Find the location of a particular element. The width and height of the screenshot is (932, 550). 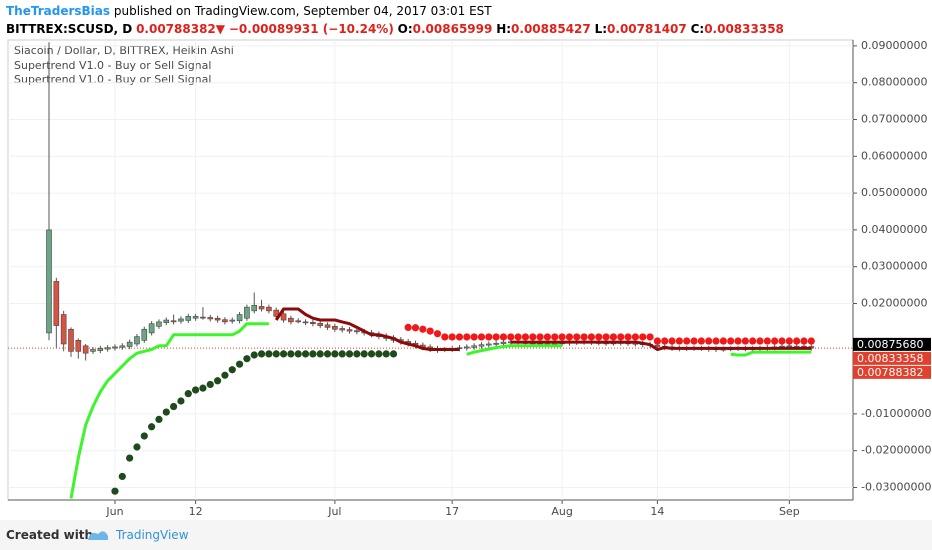

x-tick-label: 17 is located at coordinates (452, 511).